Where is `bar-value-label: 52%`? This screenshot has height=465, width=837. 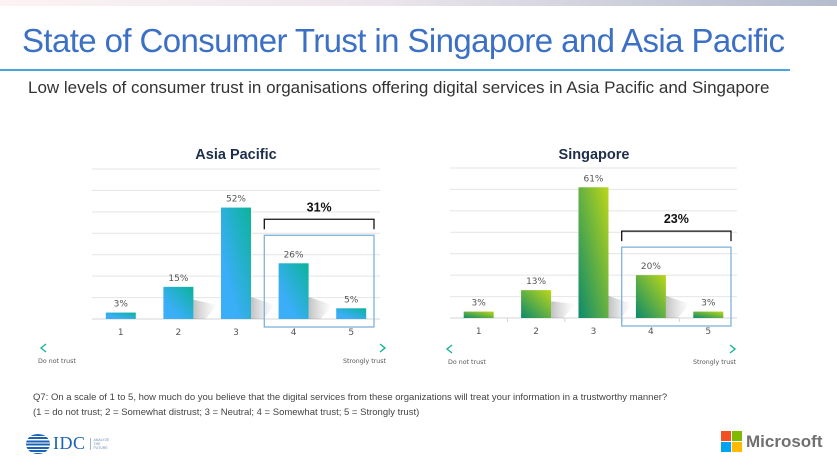
bar-value-label: 52% is located at coordinates (236, 200).